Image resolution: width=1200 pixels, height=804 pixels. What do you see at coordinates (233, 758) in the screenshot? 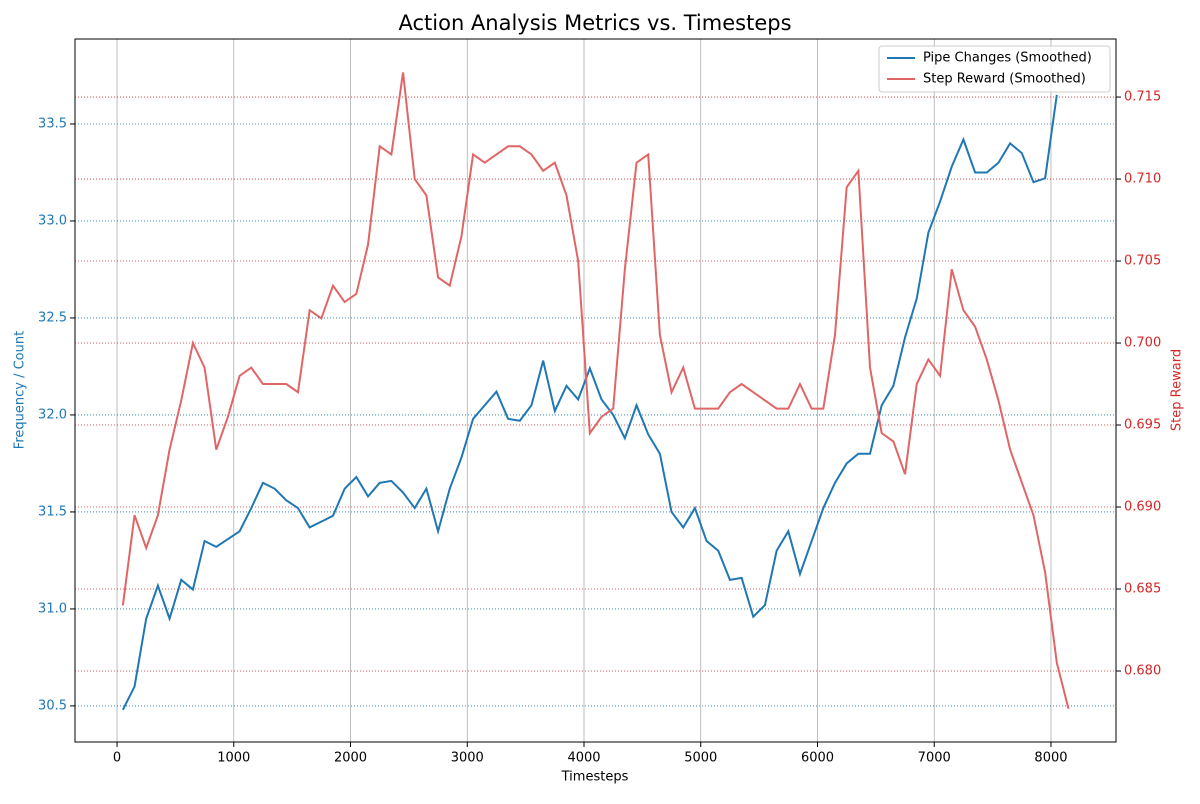
I see `x-tick-label: 1000` at bounding box center [233, 758].